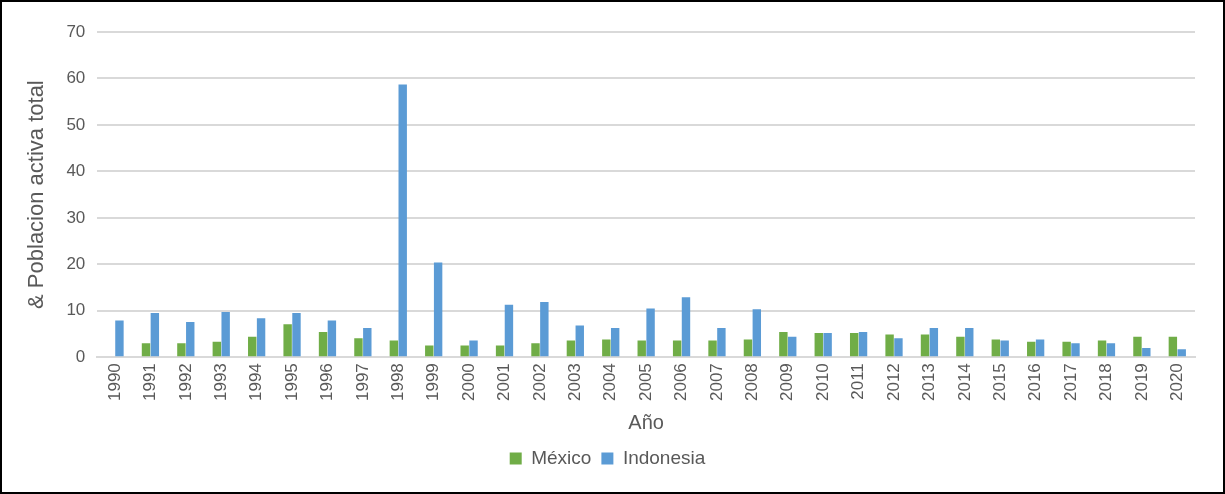 This screenshot has height=494, width=1225. I want to click on y-tick-label: 50, so click(76, 124).